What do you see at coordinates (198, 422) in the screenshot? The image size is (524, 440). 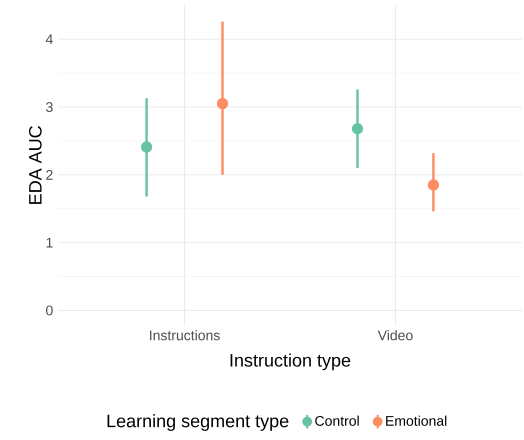 I see `legend-title: Learning segment type` at bounding box center [198, 422].